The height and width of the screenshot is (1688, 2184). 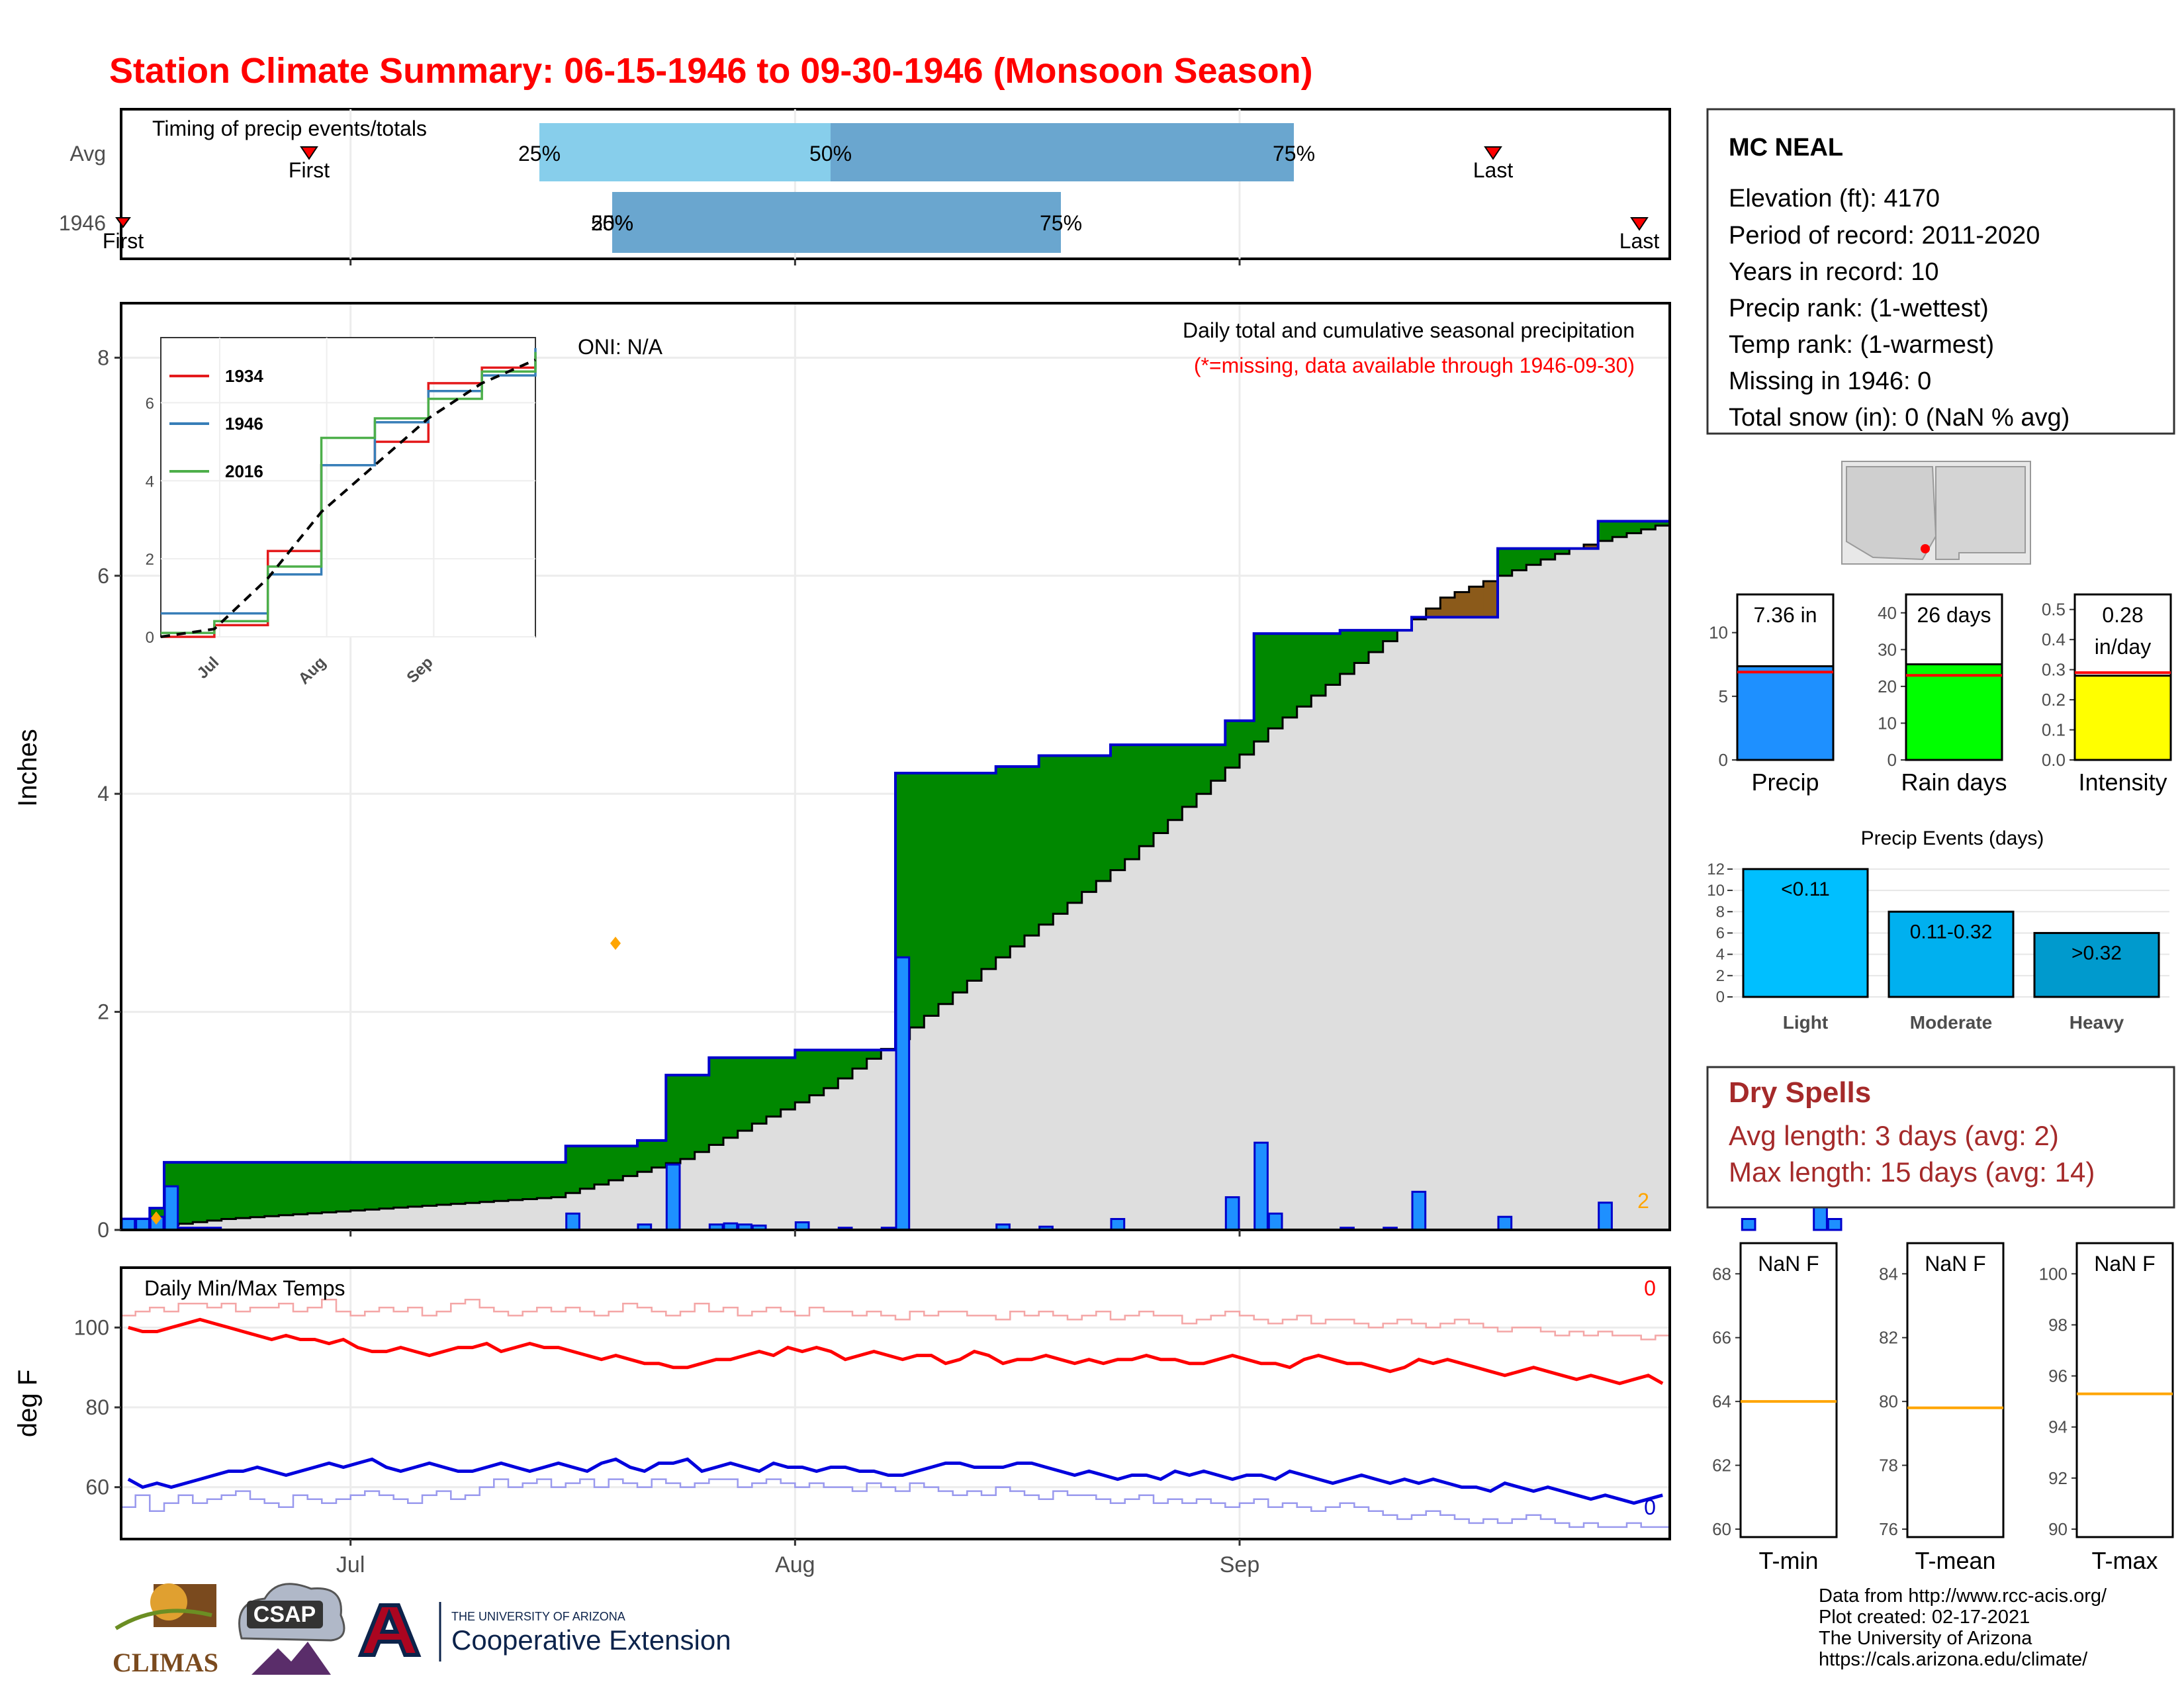 What do you see at coordinates (2054, 700) in the screenshot?
I see `summary-2-ytick-label-0.2: 0.2` at bounding box center [2054, 700].